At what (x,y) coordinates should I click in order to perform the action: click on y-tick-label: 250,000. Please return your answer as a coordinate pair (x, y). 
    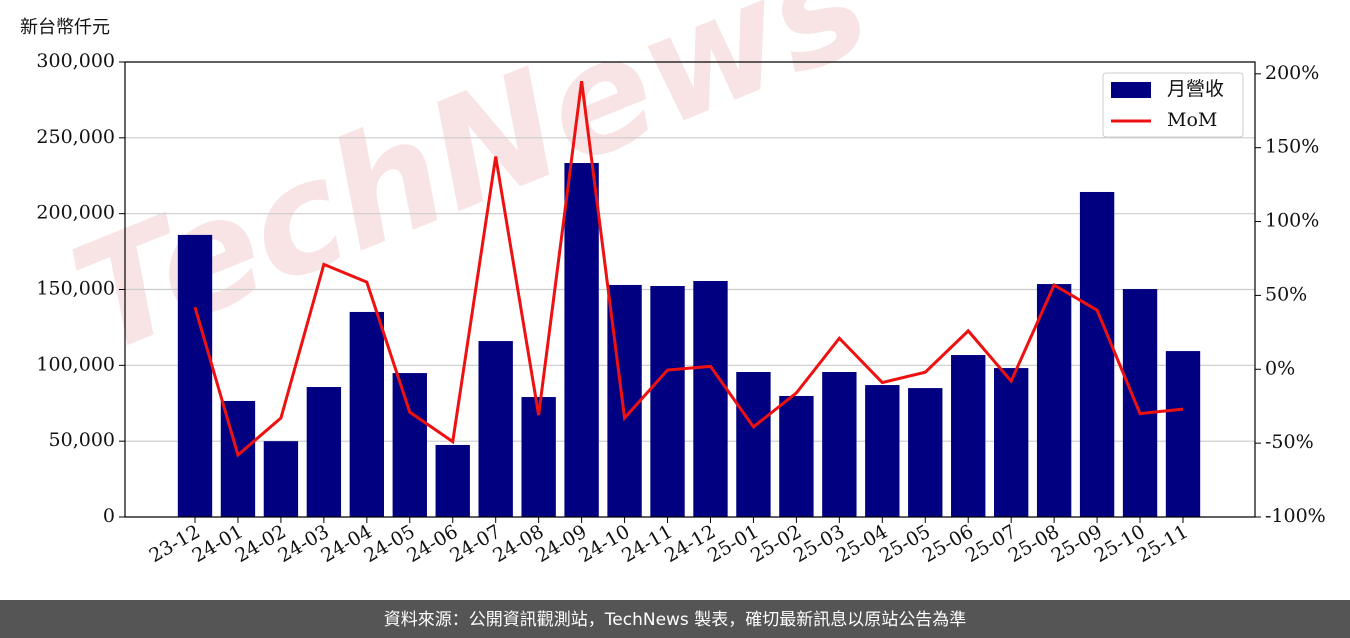
    Looking at the image, I should click on (75, 137).